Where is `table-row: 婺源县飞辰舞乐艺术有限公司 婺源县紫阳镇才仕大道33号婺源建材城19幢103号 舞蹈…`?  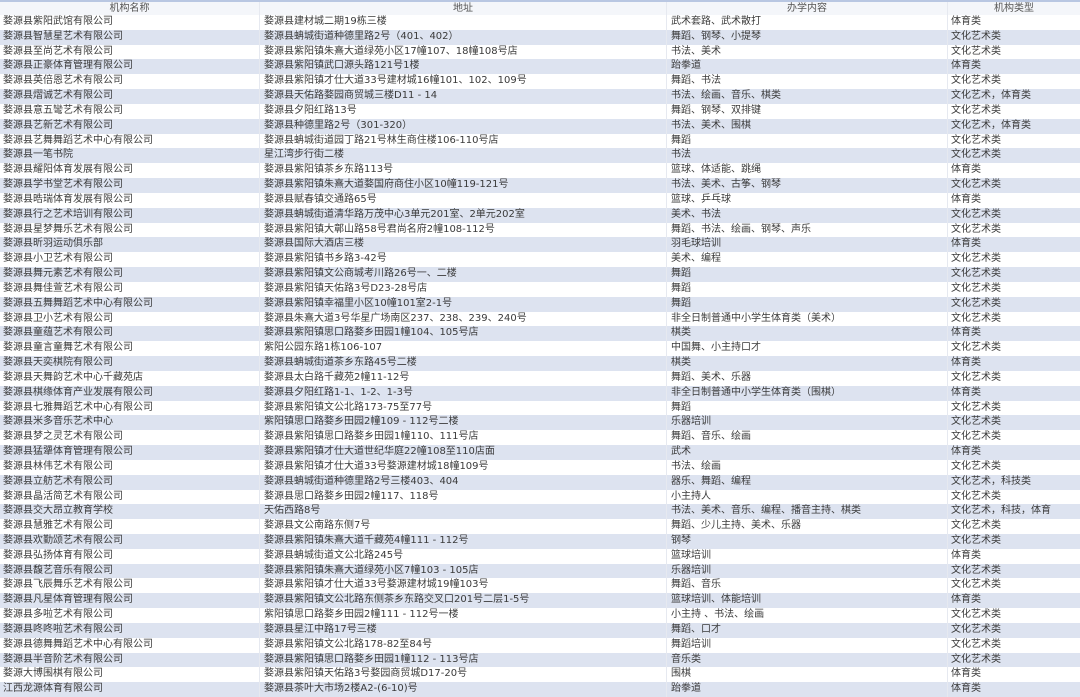
table-row: 婺源县飞辰舞乐艺术有限公司 婺源县紫阳镇才仕大道33号婺源建材城19幢103号 舞蹈… is located at coordinates (540, 586).